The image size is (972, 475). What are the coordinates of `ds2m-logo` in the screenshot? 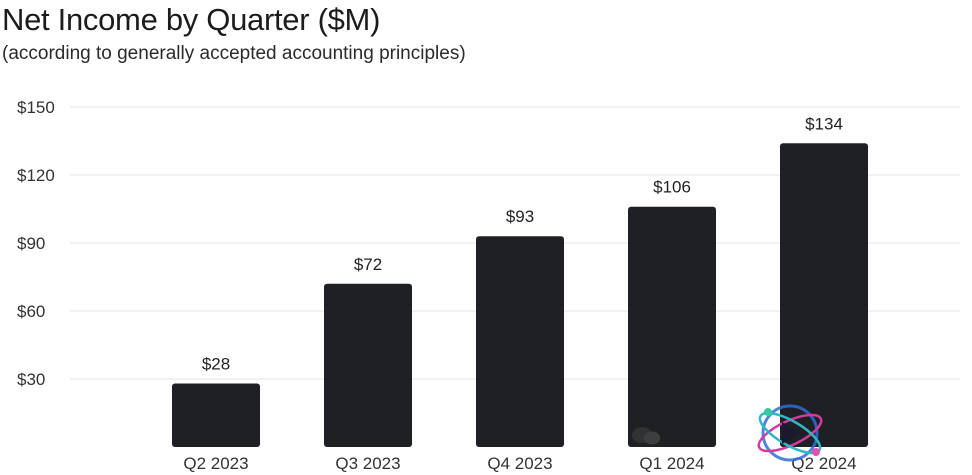 It's located at (790, 433).